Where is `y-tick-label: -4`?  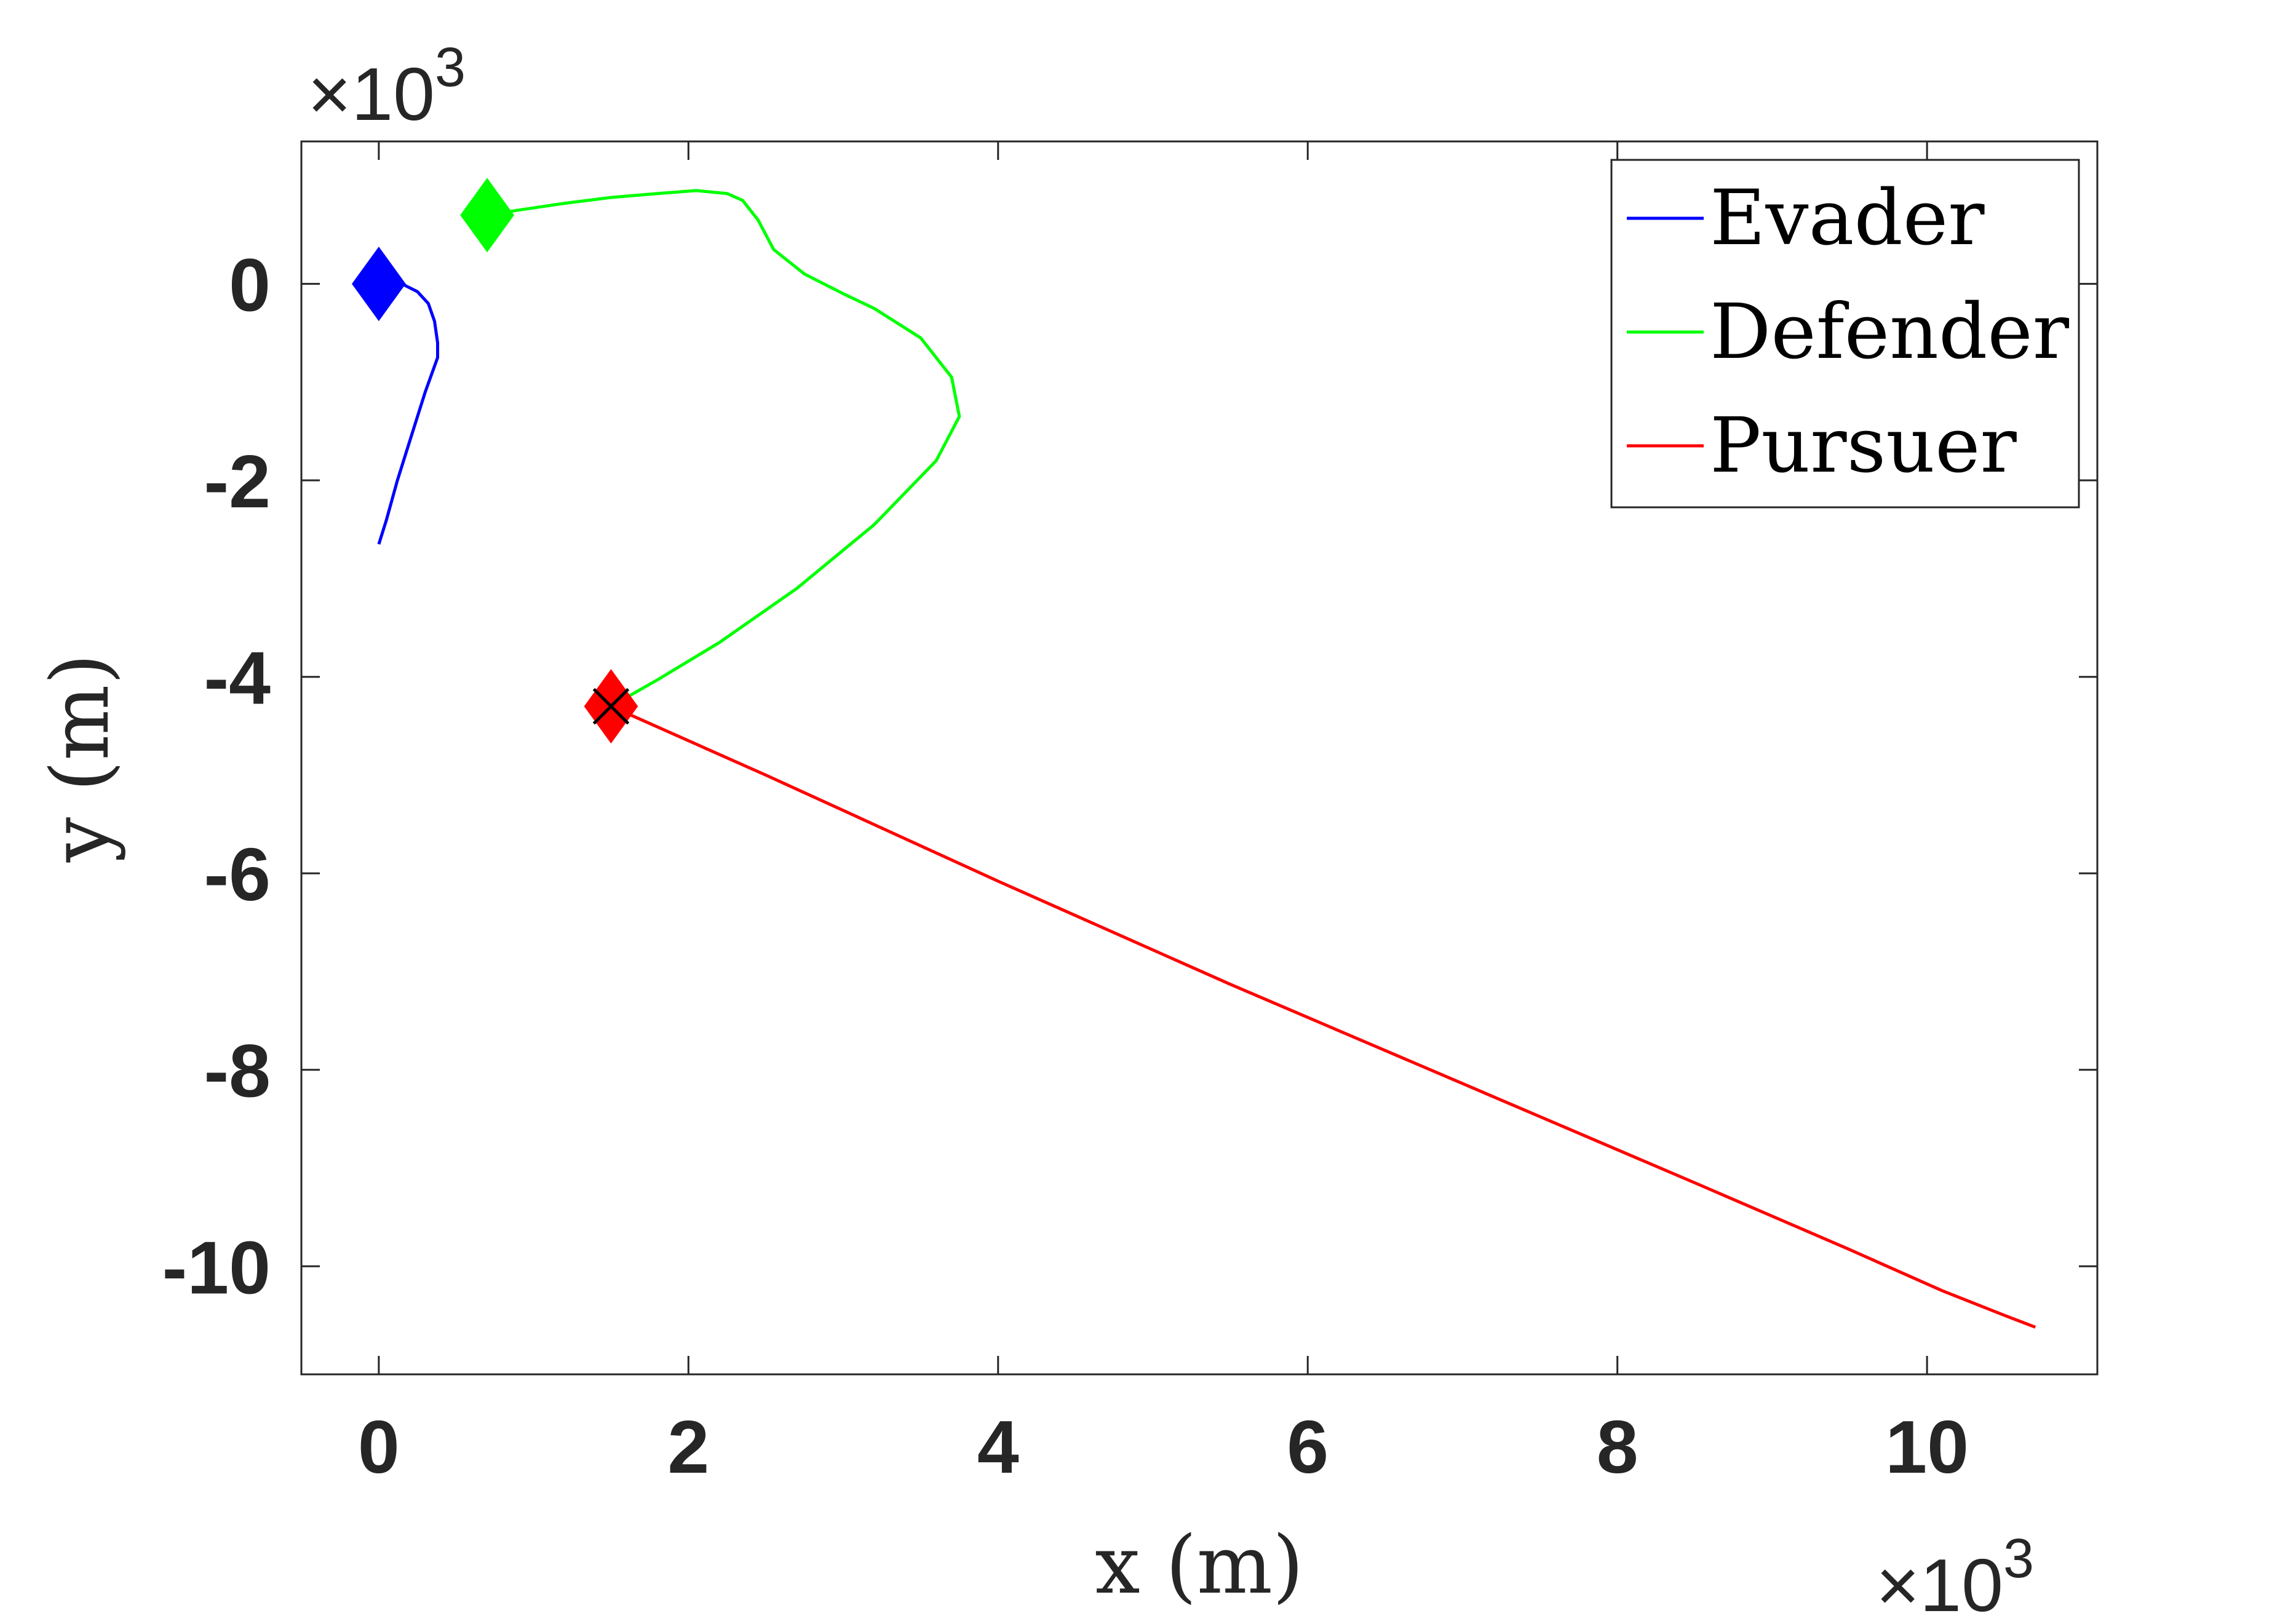 y-tick-label: -4 is located at coordinates (237, 678).